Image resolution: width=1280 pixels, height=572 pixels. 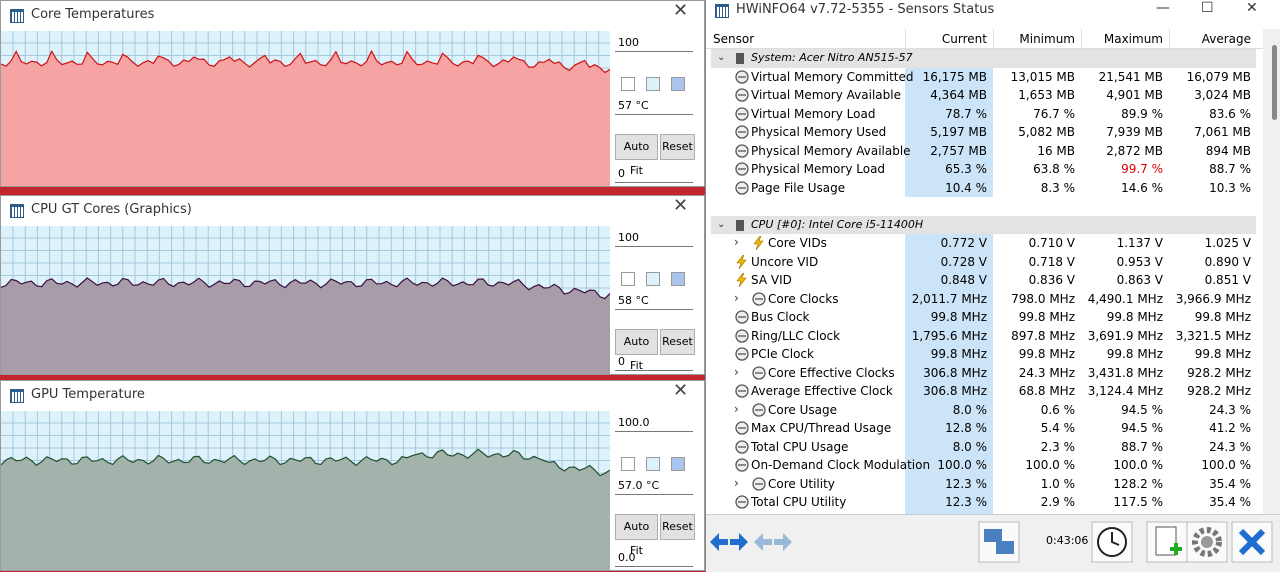 What do you see at coordinates (758, 243) in the screenshot?
I see `bolt-icon` at bounding box center [758, 243].